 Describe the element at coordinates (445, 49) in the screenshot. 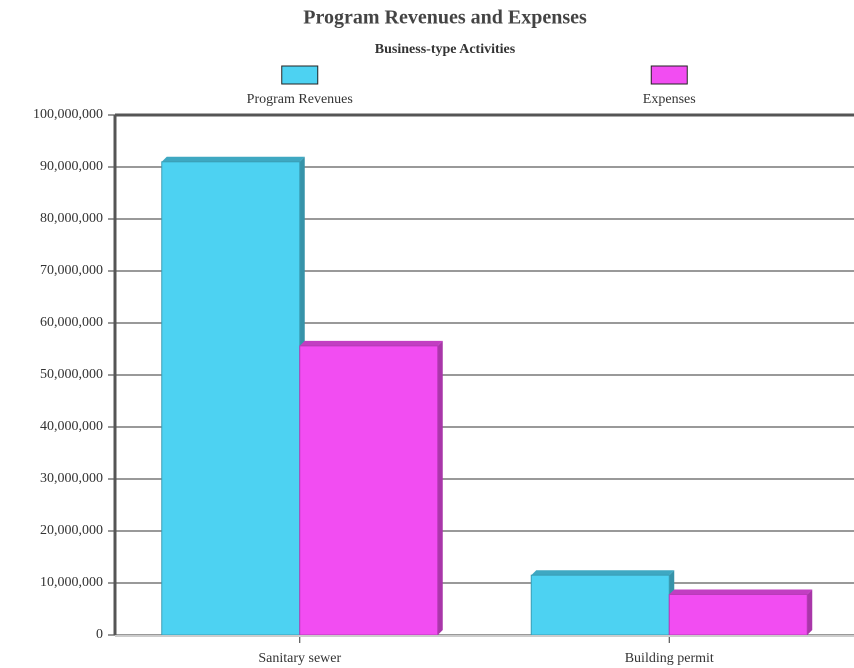

I see `chart-subtitle: Business-type Activities` at that location.